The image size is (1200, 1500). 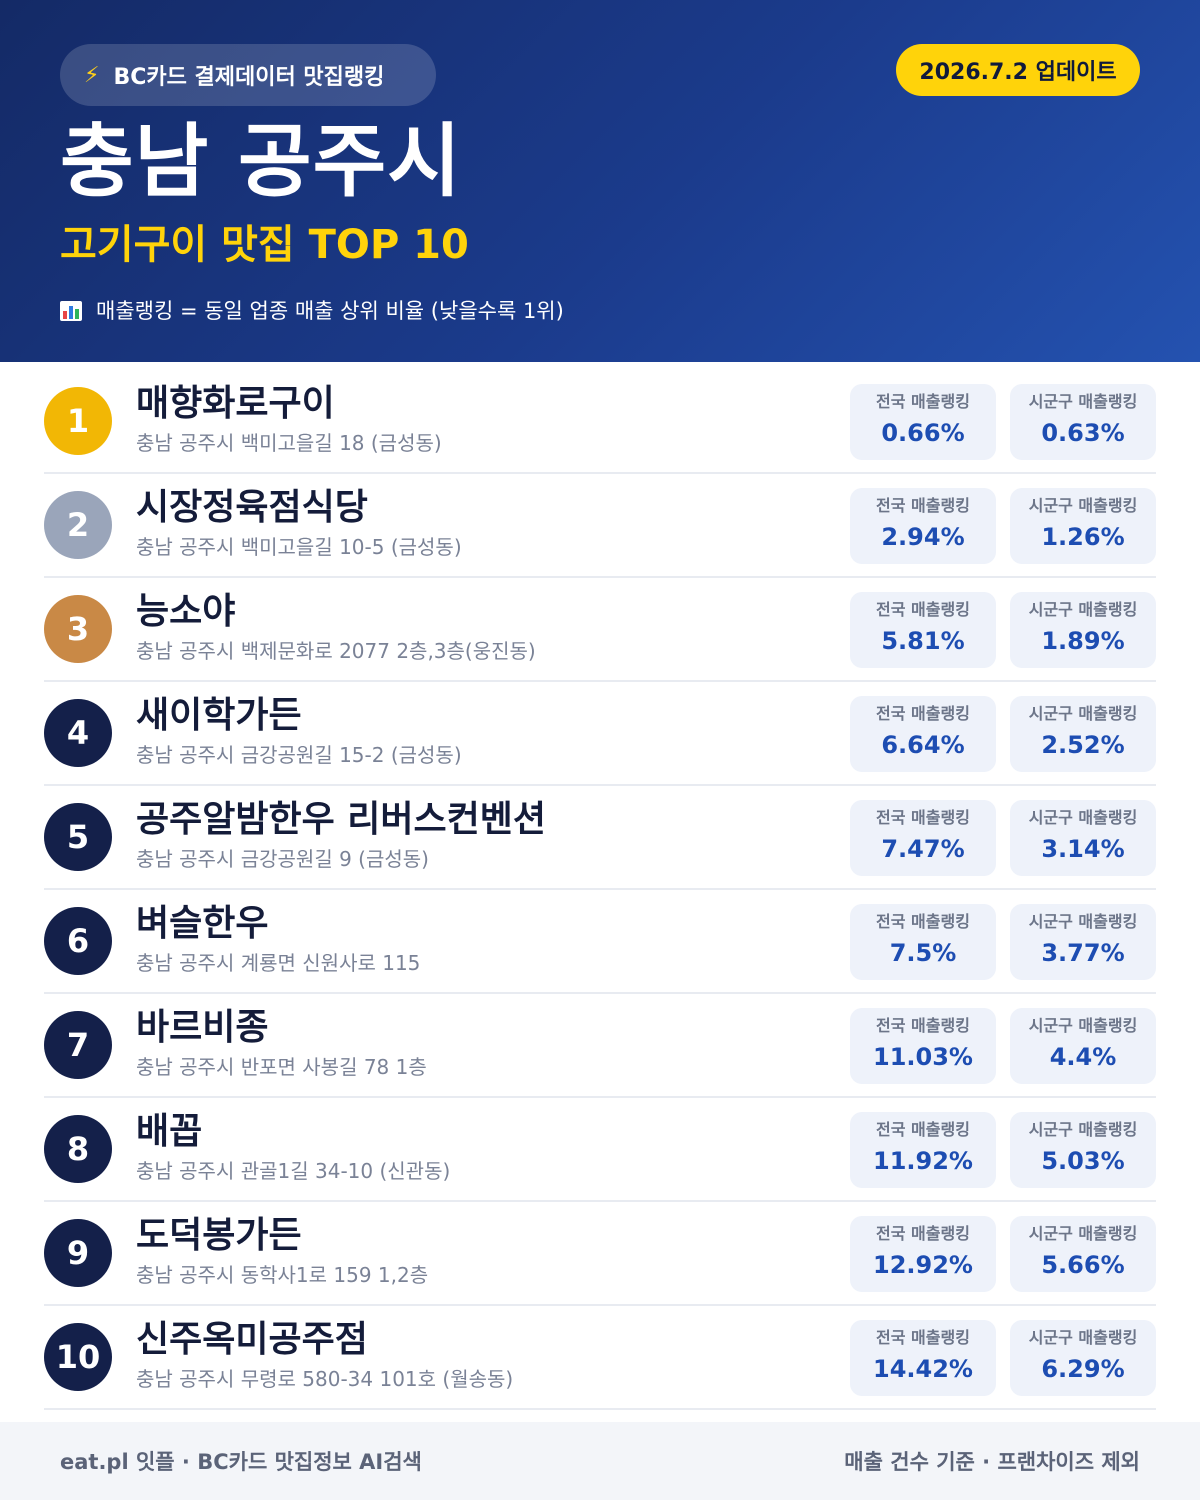 What do you see at coordinates (293, 1171) in the screenshot?
I see `restaurant-address: 충남 공주시 관골1길 34-10 (신관동)` at bounding box center [293, 1171].